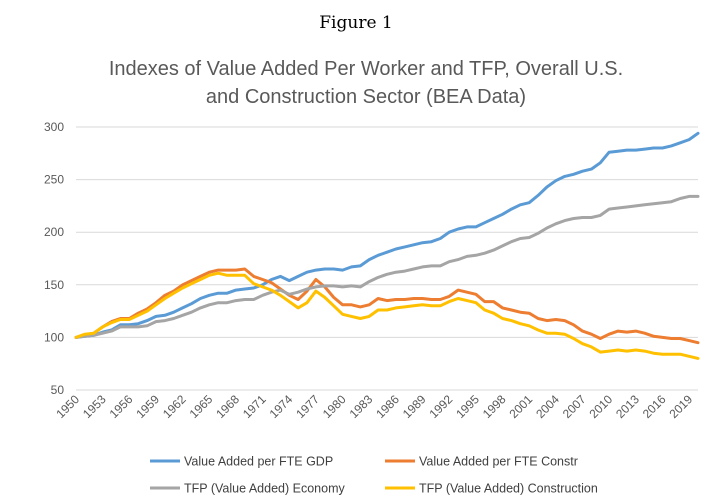  I want to click on legend-label: Value Added per FTE GDP, so click(258, 462).